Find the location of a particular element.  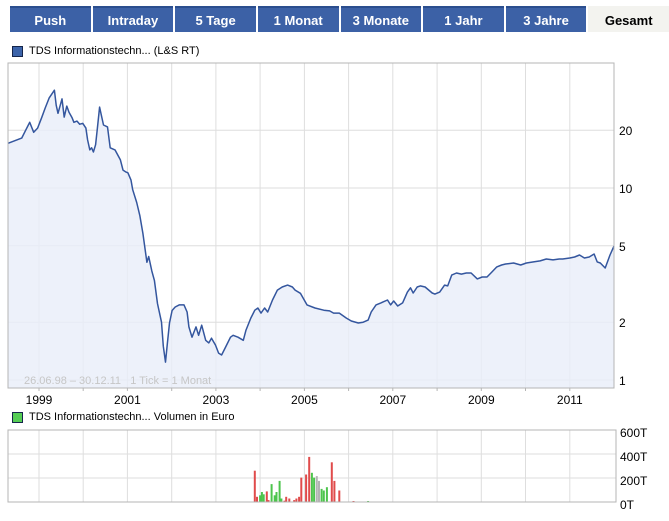

x-axis-year-label: 2009 is located at coordinates (481, 400).